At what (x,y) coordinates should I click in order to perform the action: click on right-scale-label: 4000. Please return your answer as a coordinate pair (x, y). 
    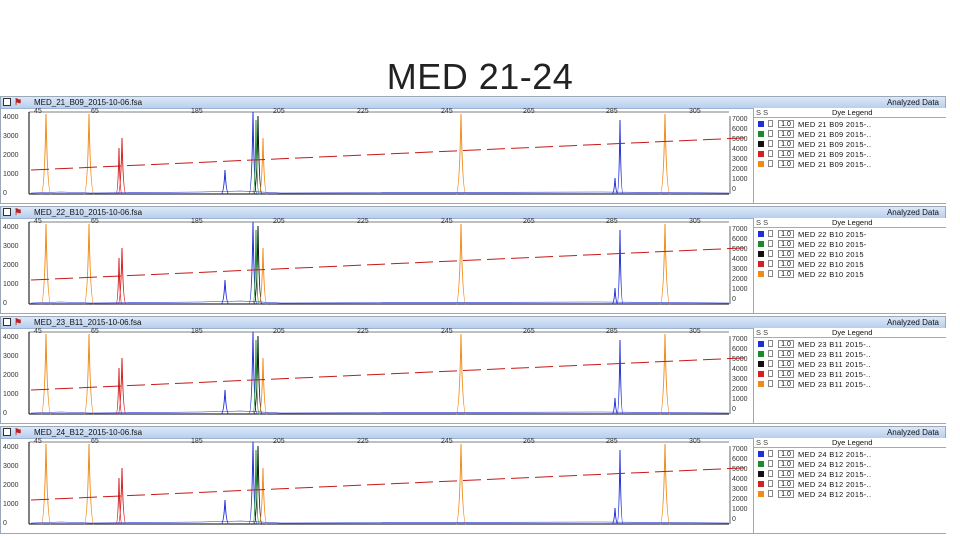
    Looking at the image, I should click on (740, 479).